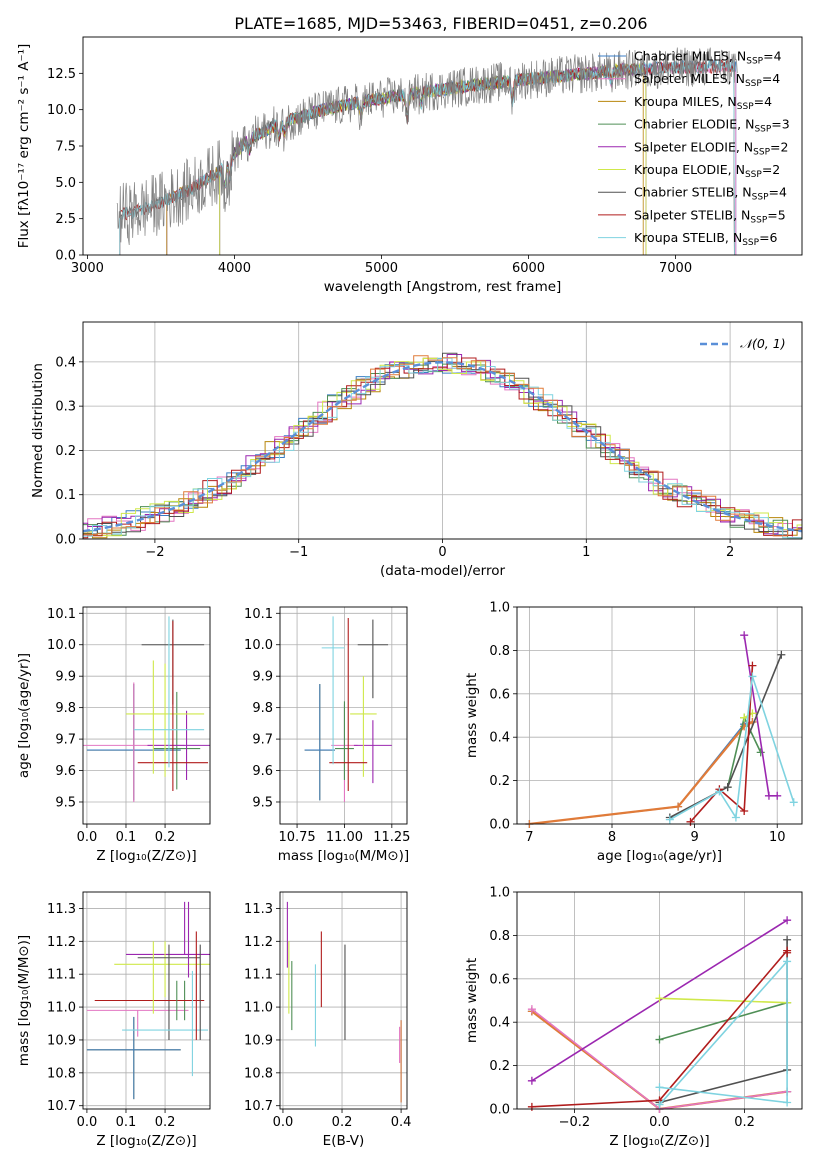 The width and height of the screenshot is (819, 1170). I want to click on age_vs_Z-ytick-label: 9.7, so click(65, 740).